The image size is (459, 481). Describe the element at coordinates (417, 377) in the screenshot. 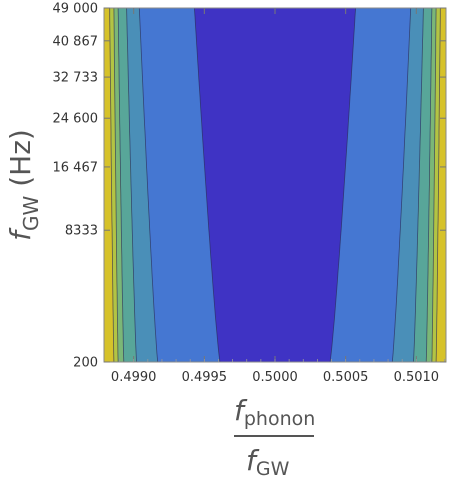

I see `x-tick-label: 0.5010` at that location.